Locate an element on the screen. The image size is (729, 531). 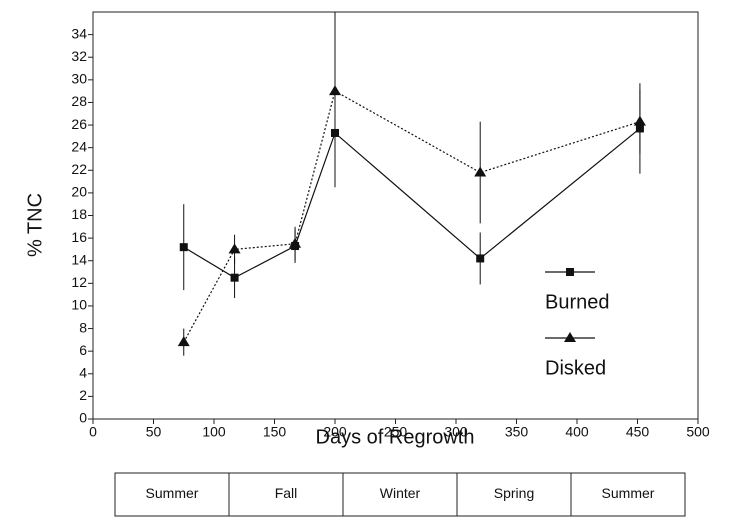
y-tick-label: 24 is located at coordinates (79, 146).